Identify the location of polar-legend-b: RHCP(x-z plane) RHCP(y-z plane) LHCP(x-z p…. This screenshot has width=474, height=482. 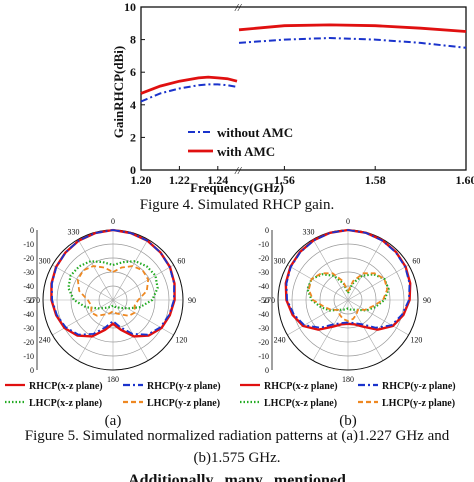
(348, 395).